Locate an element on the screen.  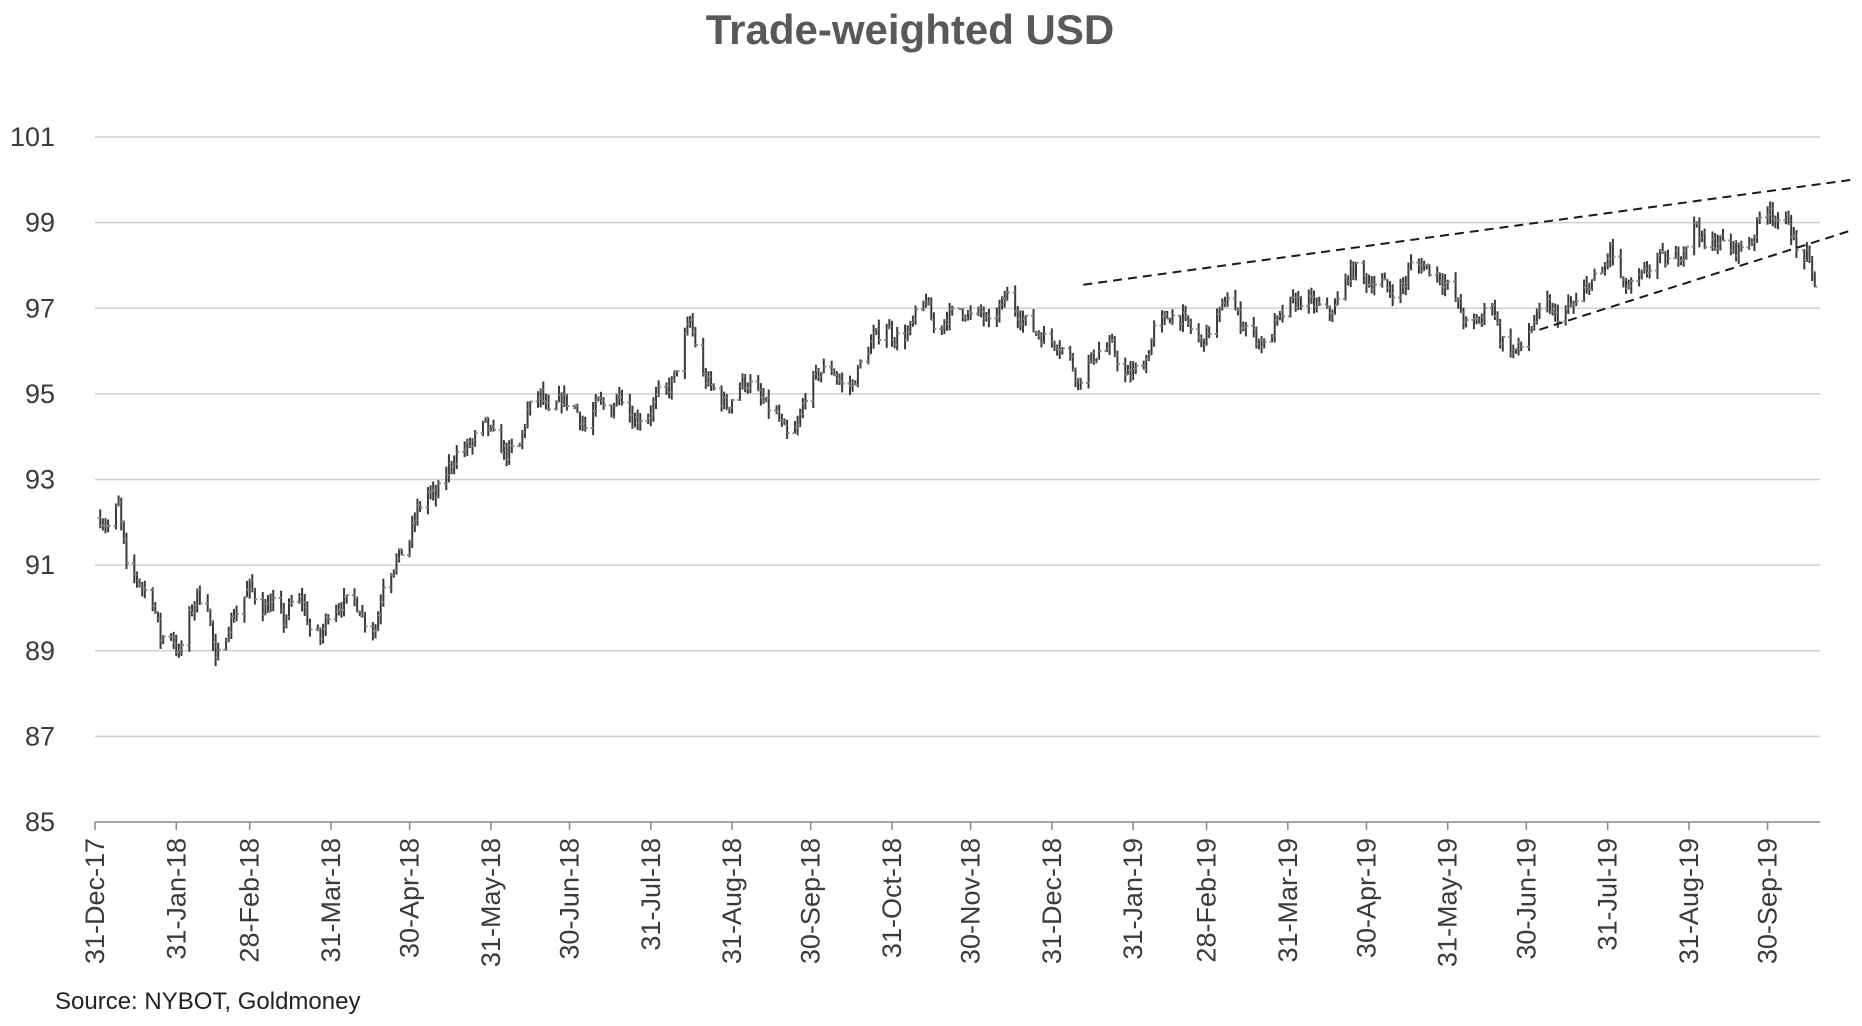
x-tick-label: 31-Mar-19 is located at coordinates (1288, 900).